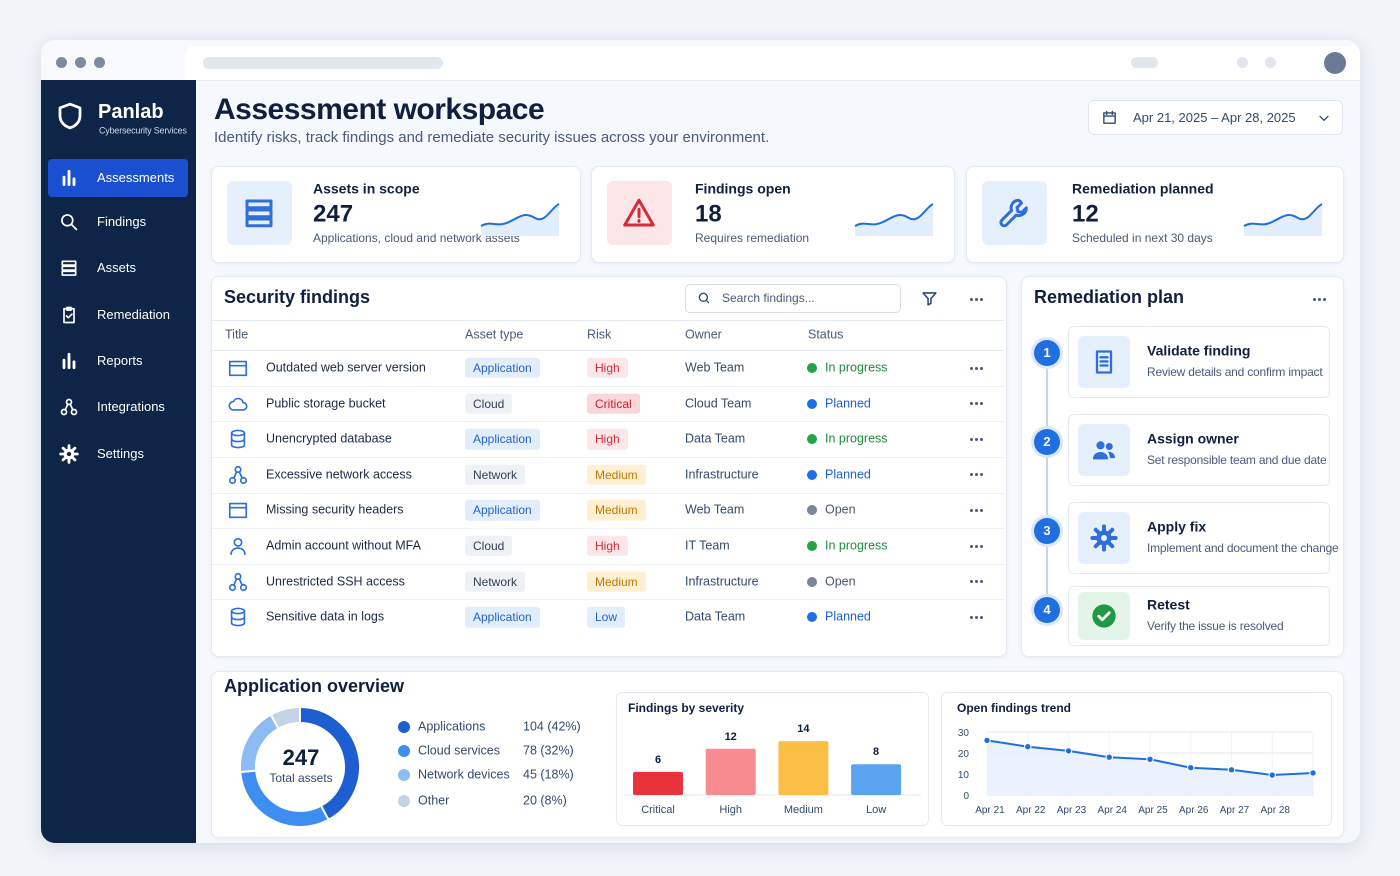 This screenshot has height=876, width=1400. Describe the element at coordinates (1235, 371) in the screenshot. I see `step-description: Review details and confirm impact` at that location.